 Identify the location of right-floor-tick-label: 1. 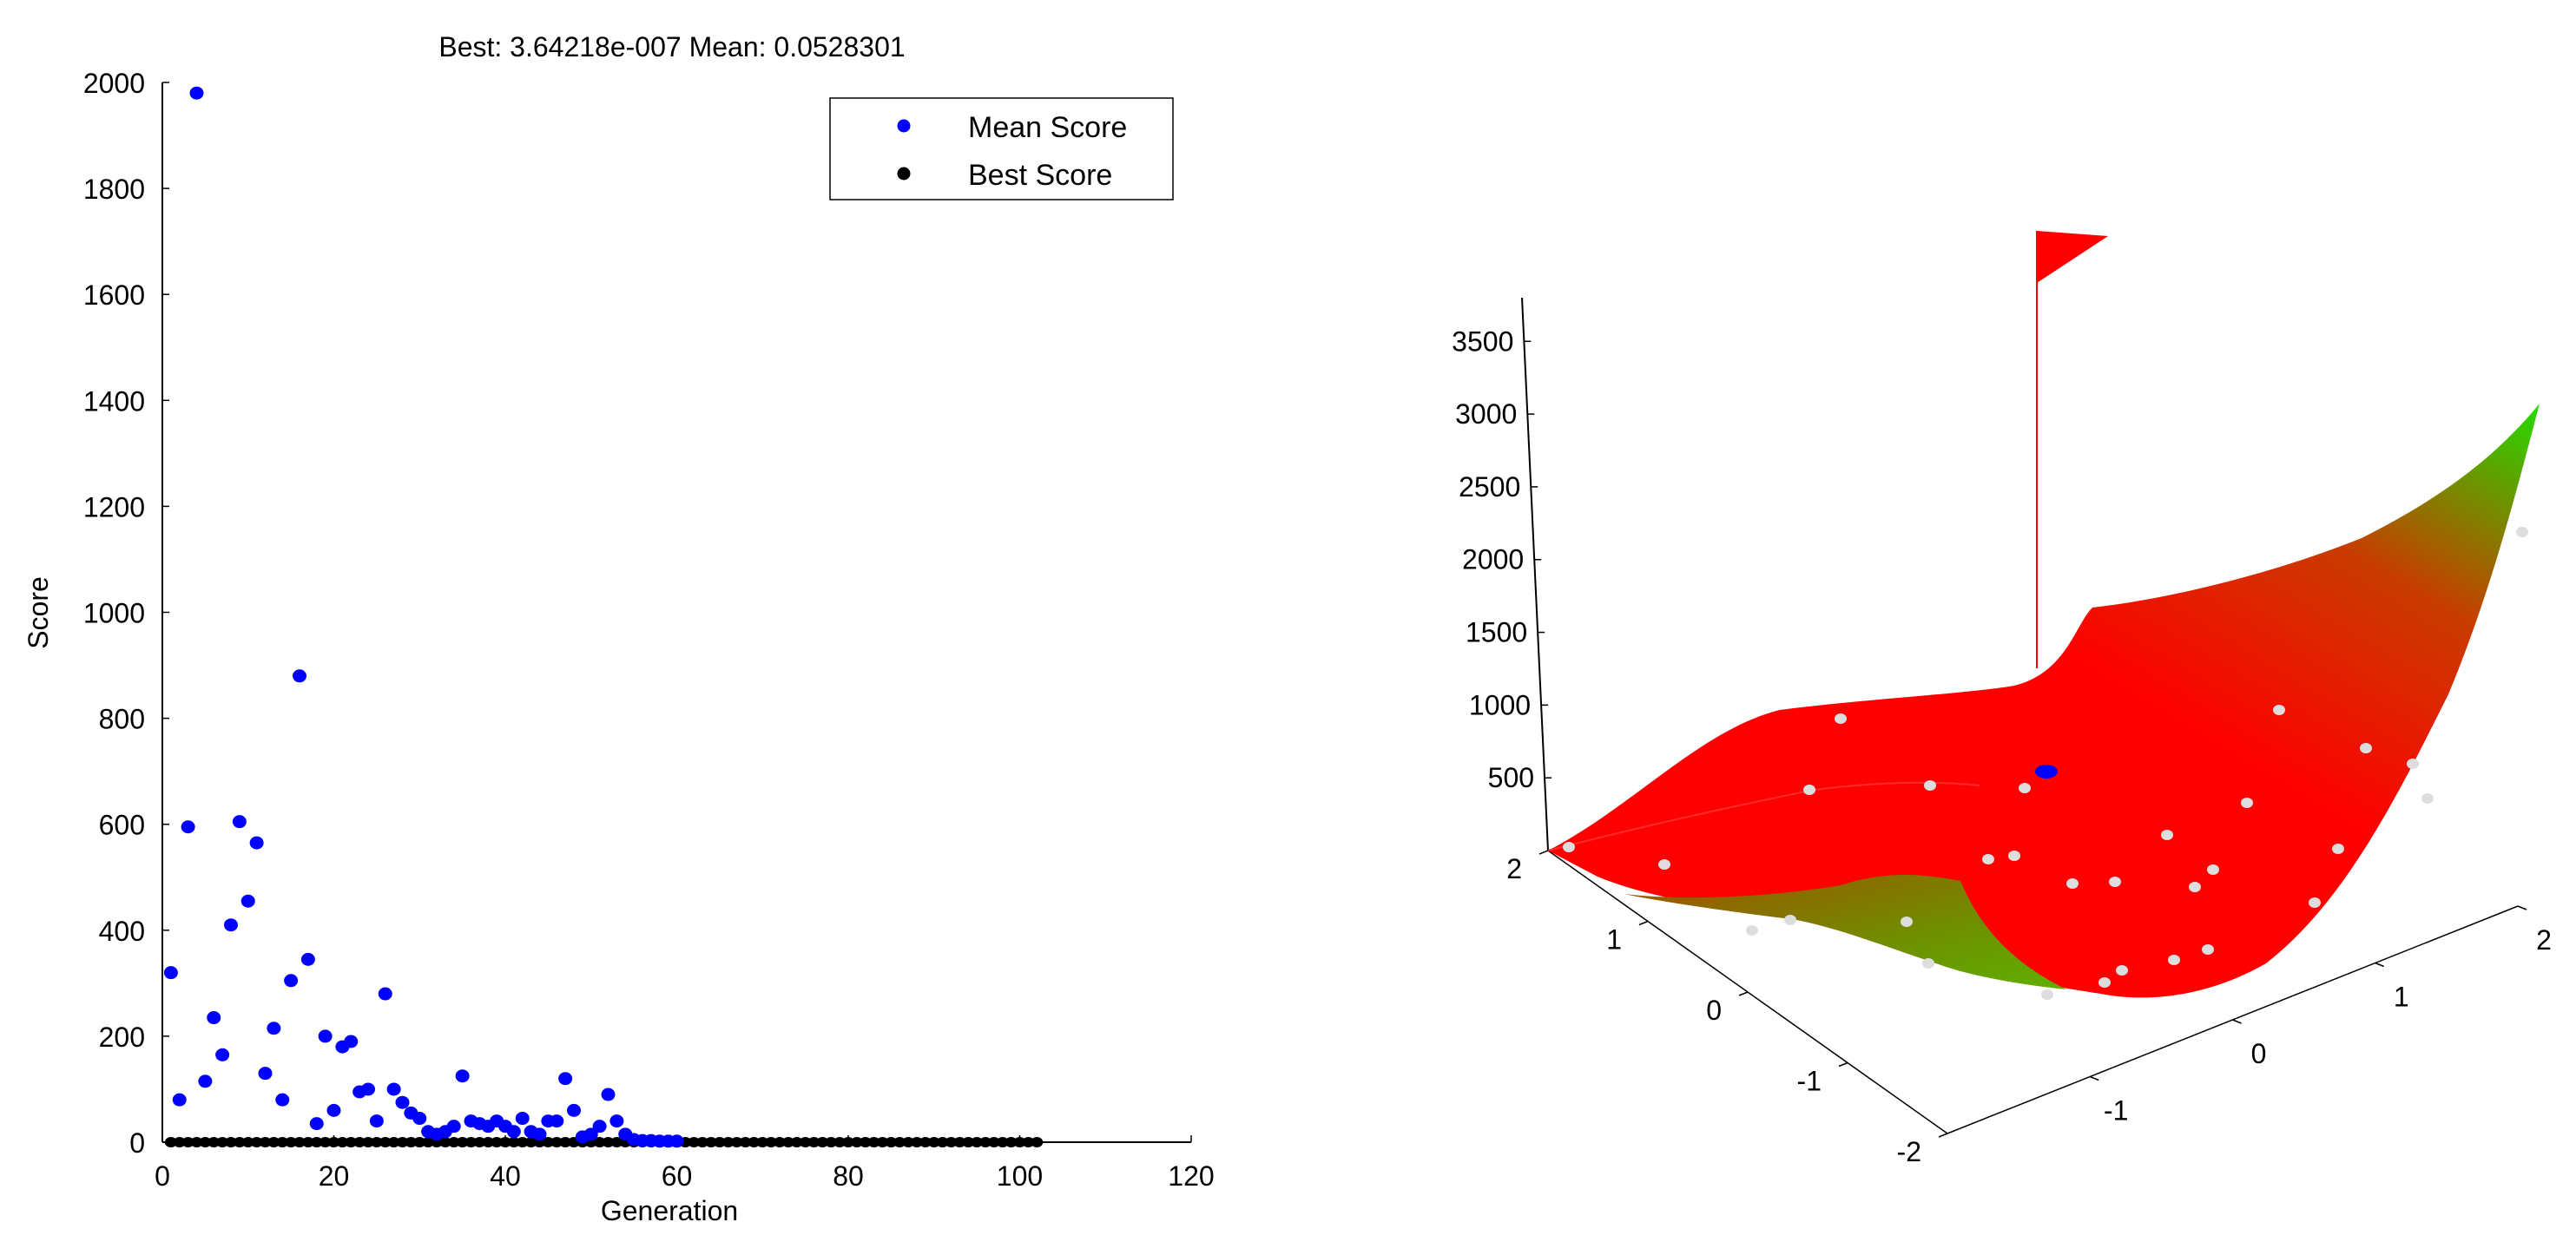
(2401, 997).